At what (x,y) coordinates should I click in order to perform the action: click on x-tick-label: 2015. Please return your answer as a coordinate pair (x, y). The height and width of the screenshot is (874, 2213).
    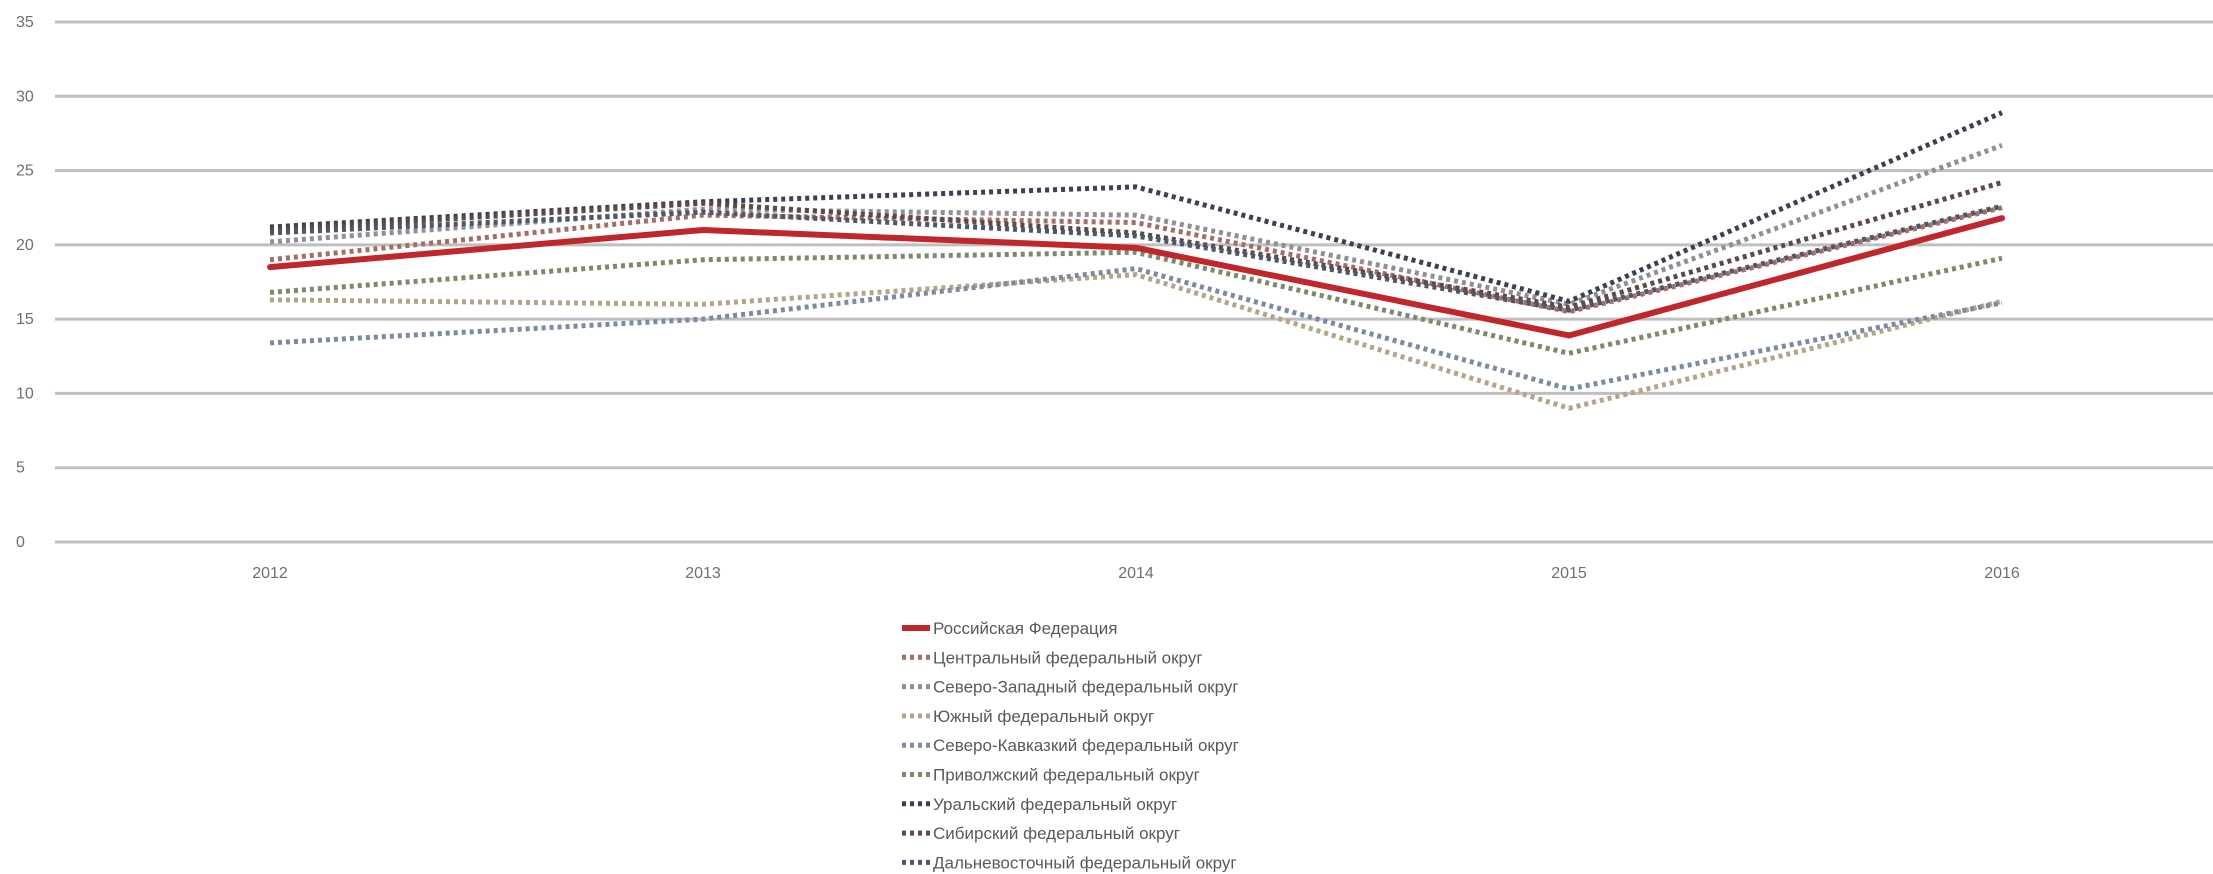
    Looking at the image, I should click on (1569, 573).